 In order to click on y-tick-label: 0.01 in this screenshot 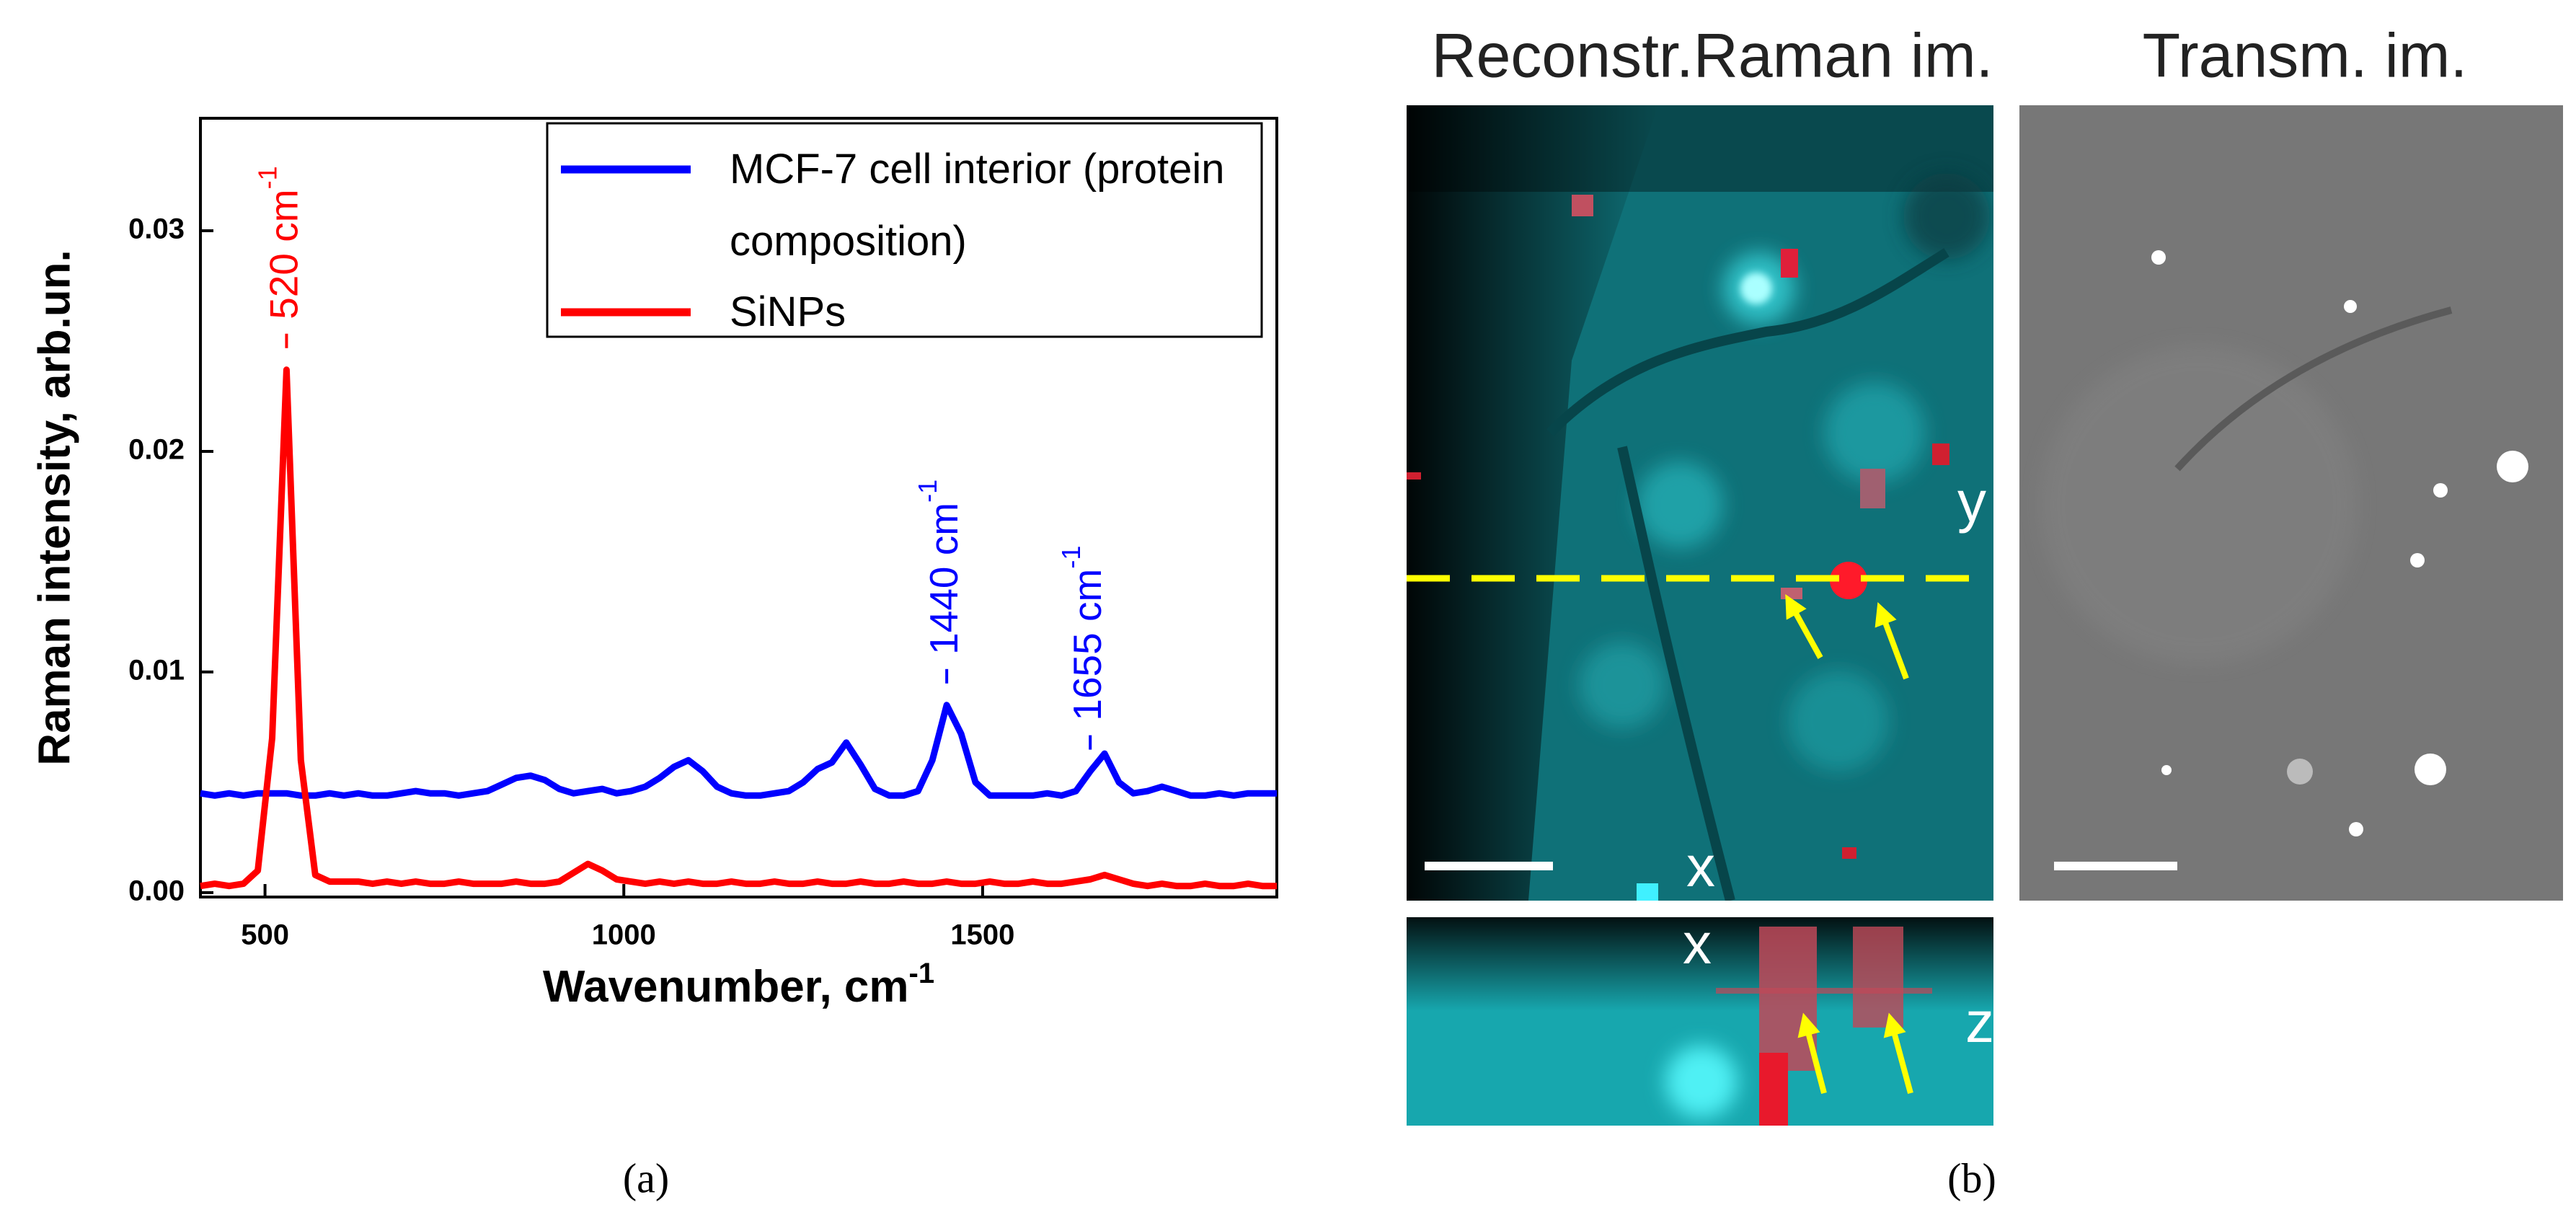, I will do `click(156, 670)`.